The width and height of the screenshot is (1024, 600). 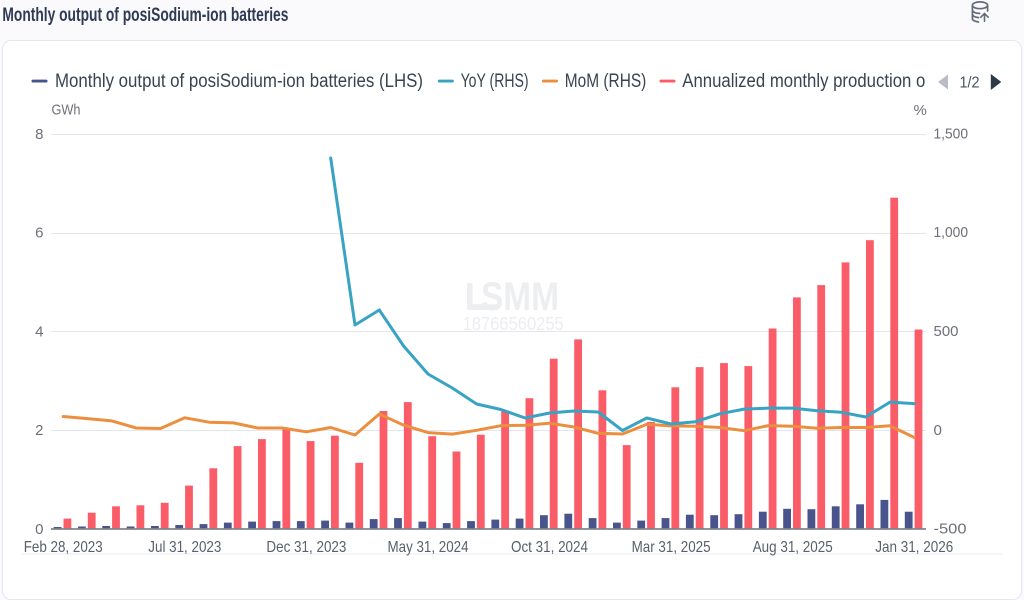 I want to click on svg-text: Dec 31, 2023, so click(x=306, y=547).